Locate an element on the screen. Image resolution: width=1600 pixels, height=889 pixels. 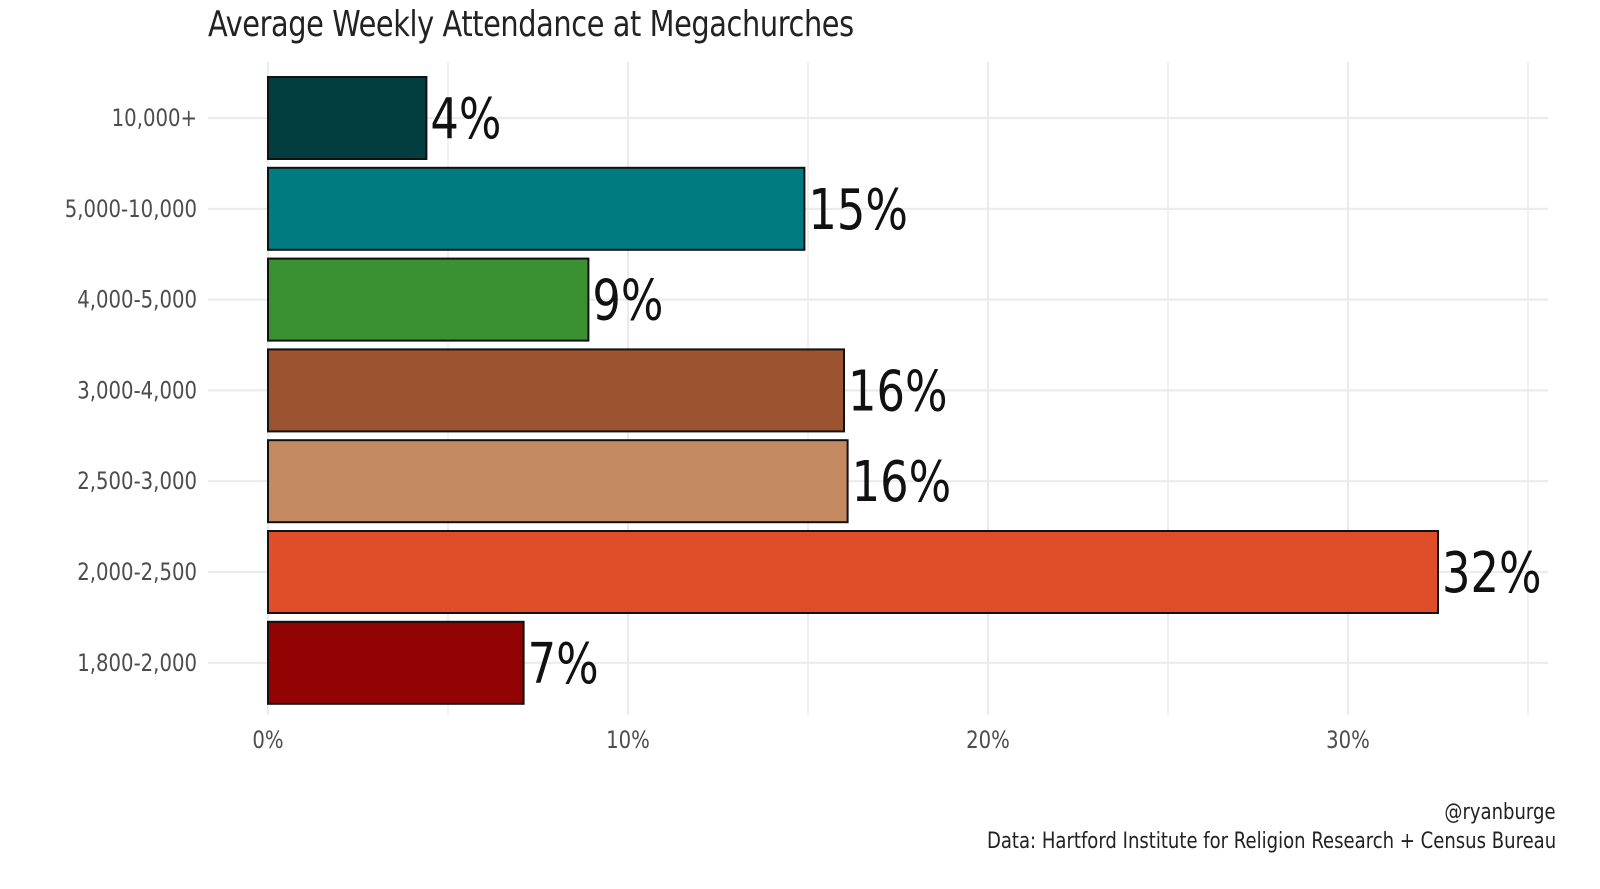
x-tick-label: 30% is located at coordinates (1348, 740).